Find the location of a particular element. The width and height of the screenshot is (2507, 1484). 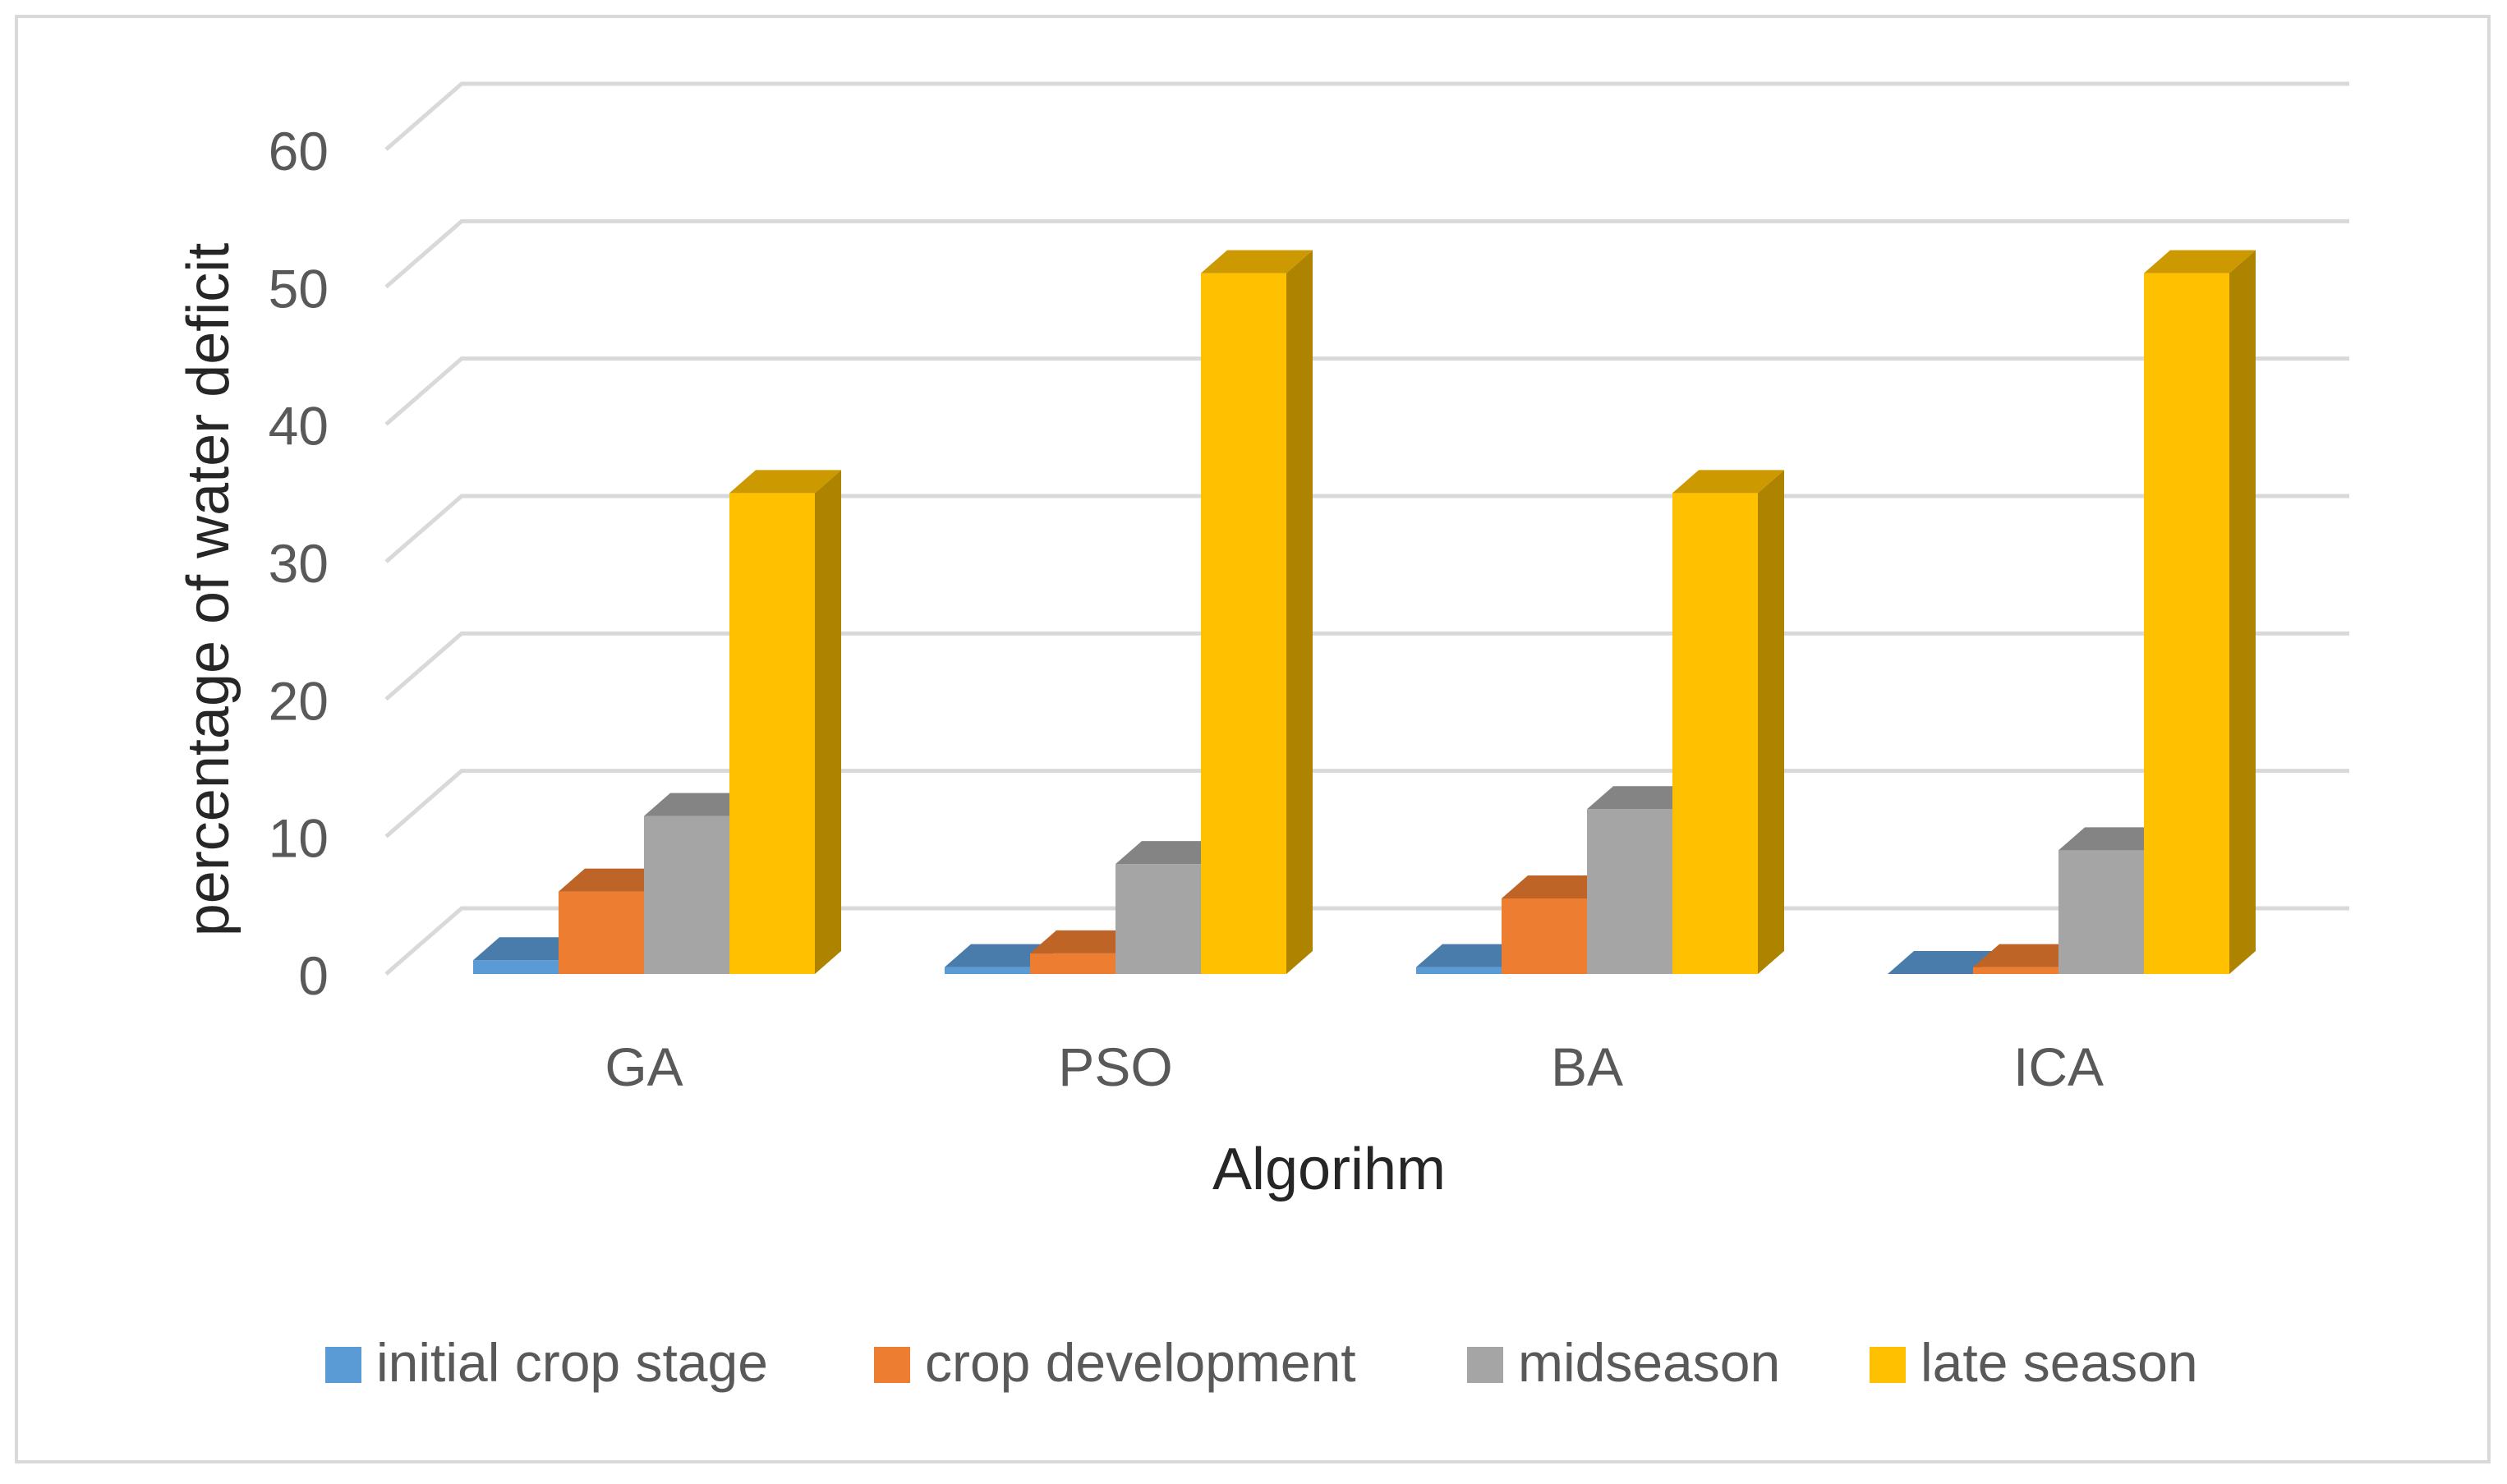

y-tick-label: 30 is located at coordinates (299, 563).